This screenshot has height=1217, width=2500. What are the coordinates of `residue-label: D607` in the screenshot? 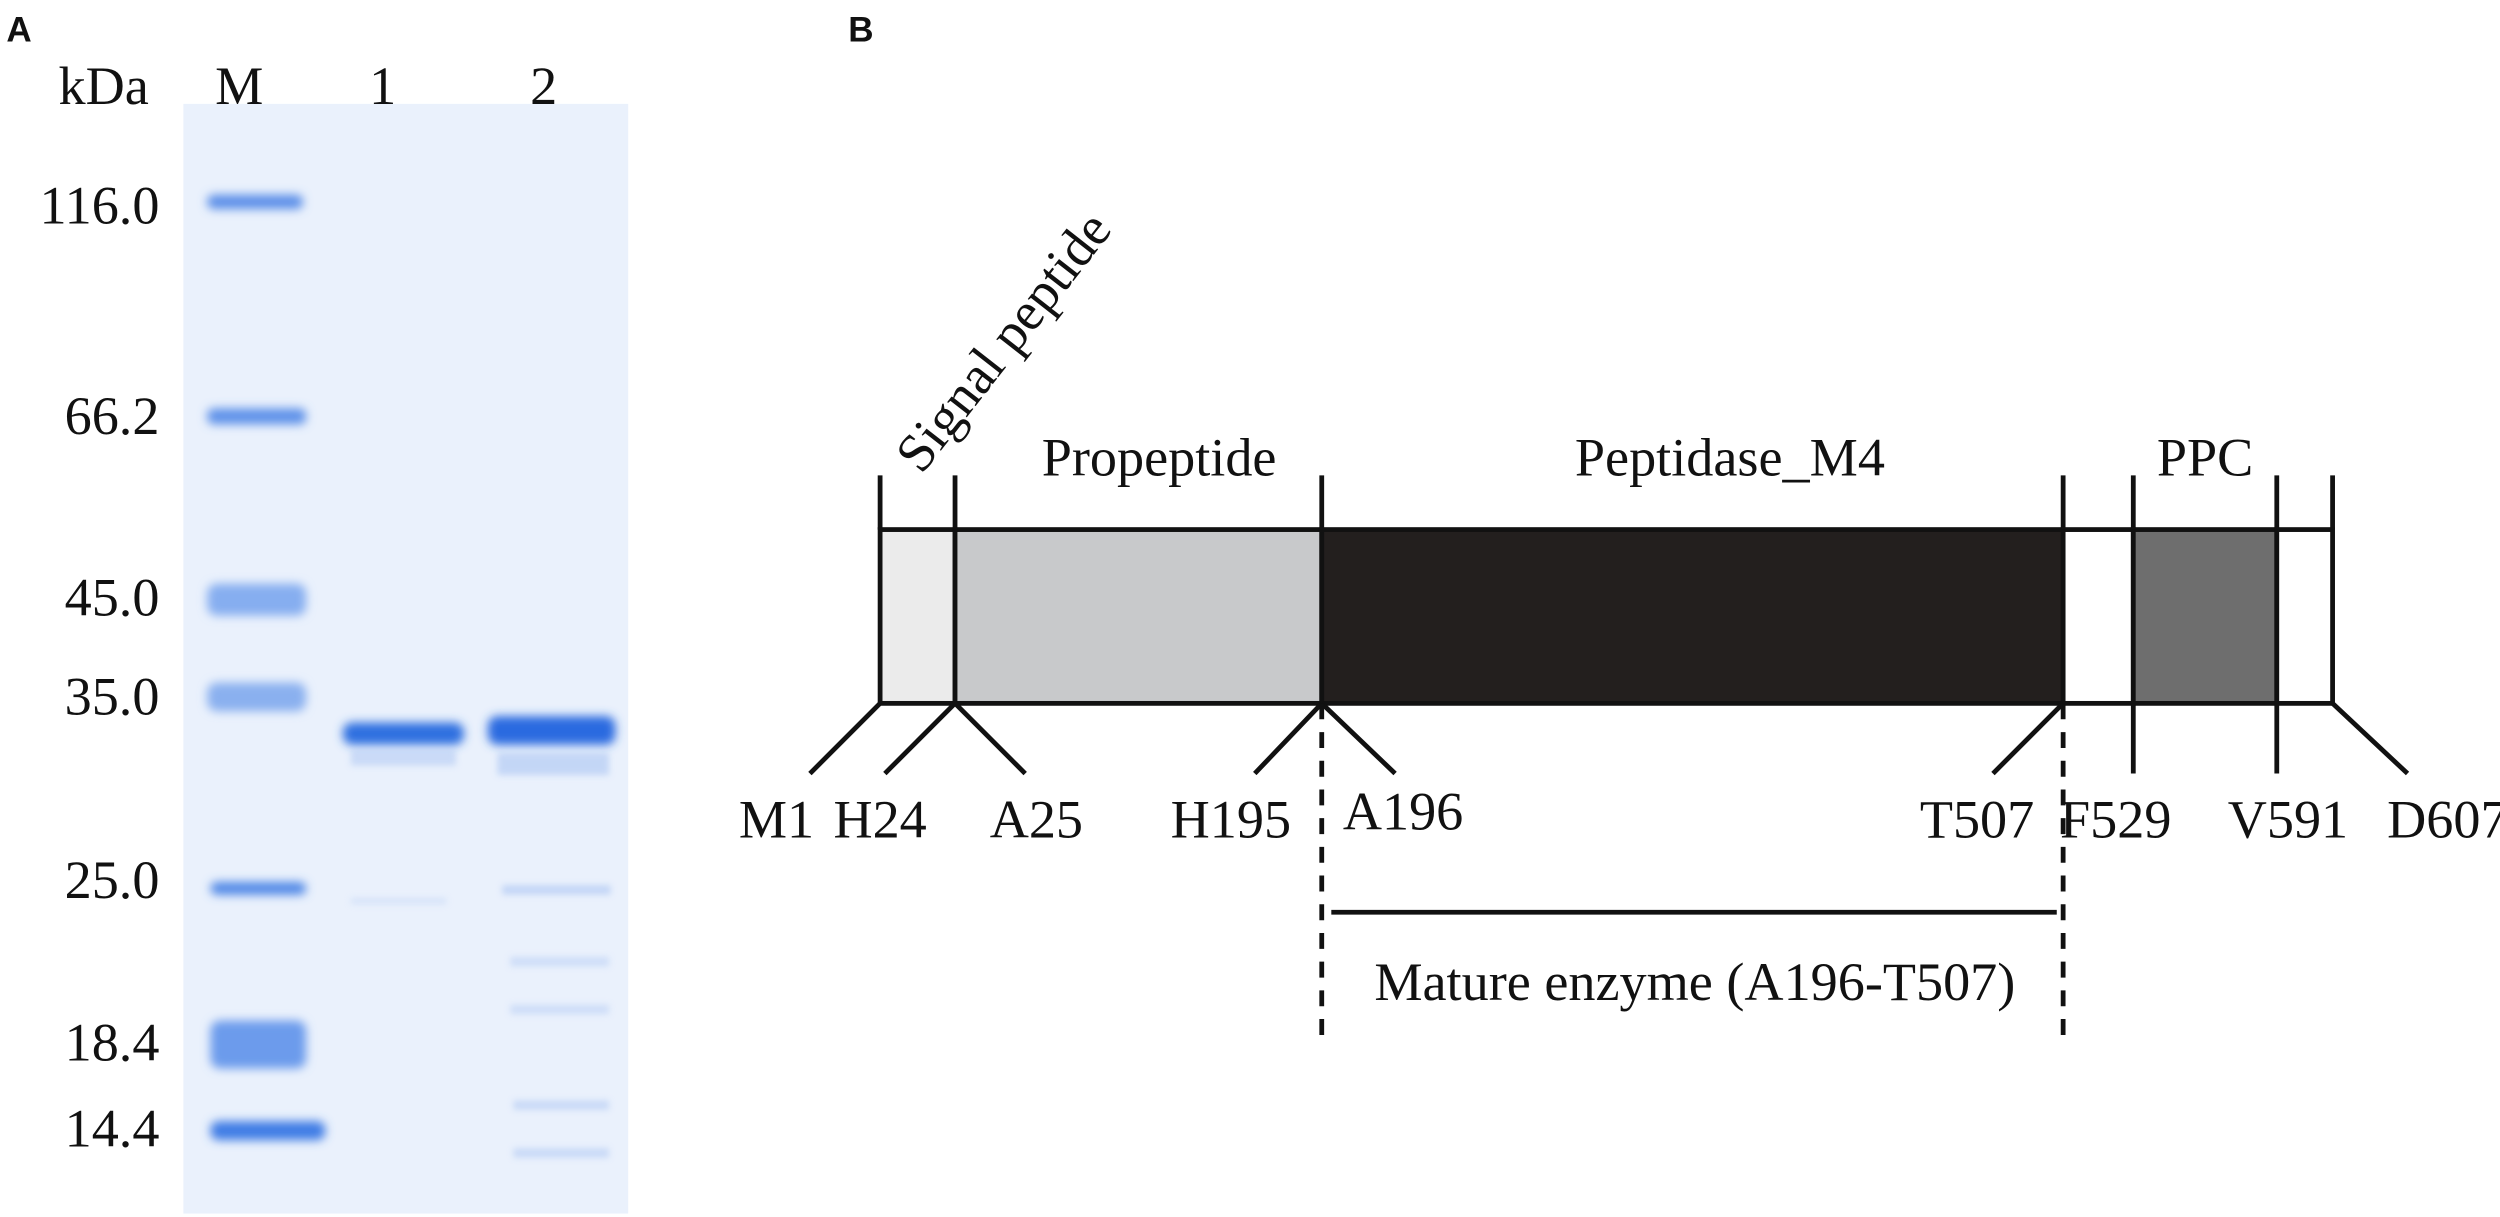 It's located at (2443, 819).